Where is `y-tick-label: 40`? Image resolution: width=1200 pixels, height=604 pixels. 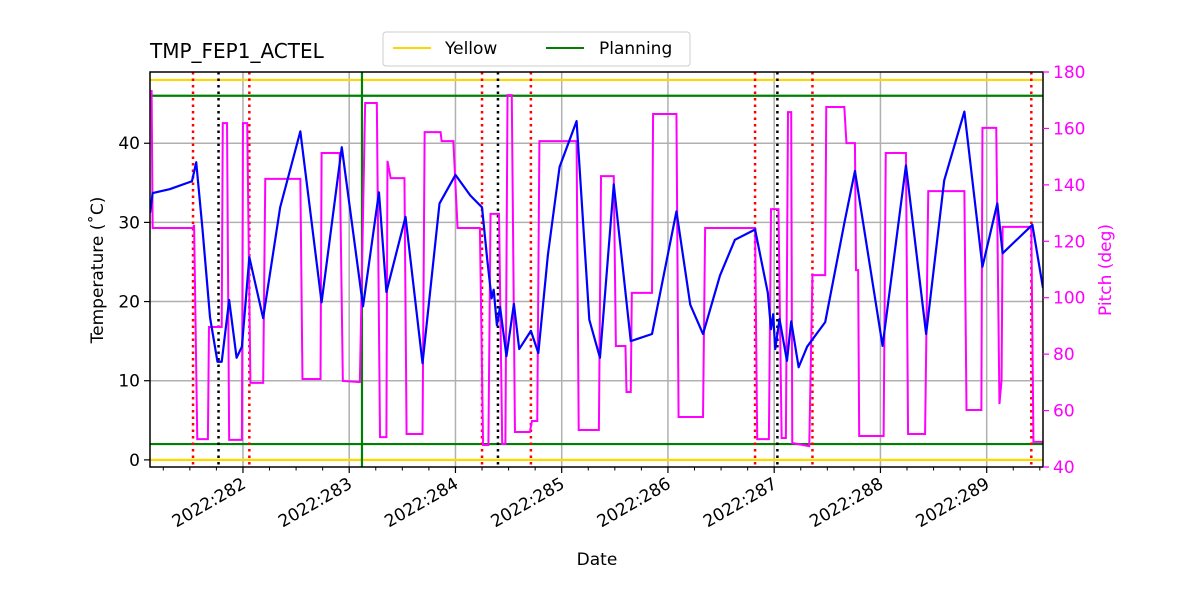 y-tick-label: 40 is located at coordinates (129, 144).